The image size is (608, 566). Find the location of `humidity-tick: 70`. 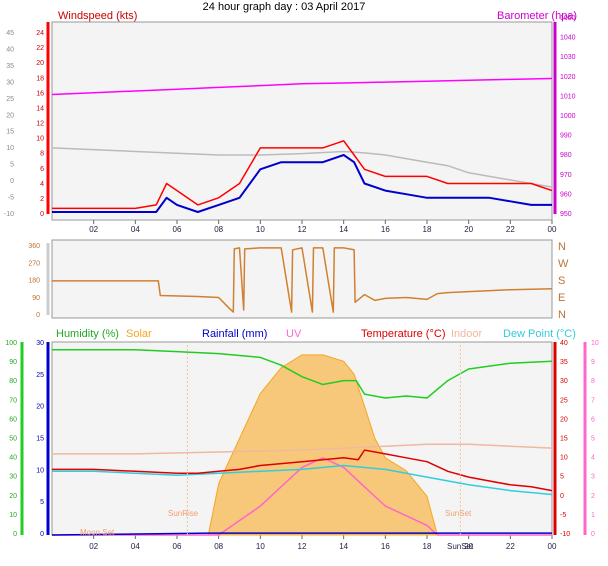

humidity-tick: 70 is located at coordinates (13, 400).